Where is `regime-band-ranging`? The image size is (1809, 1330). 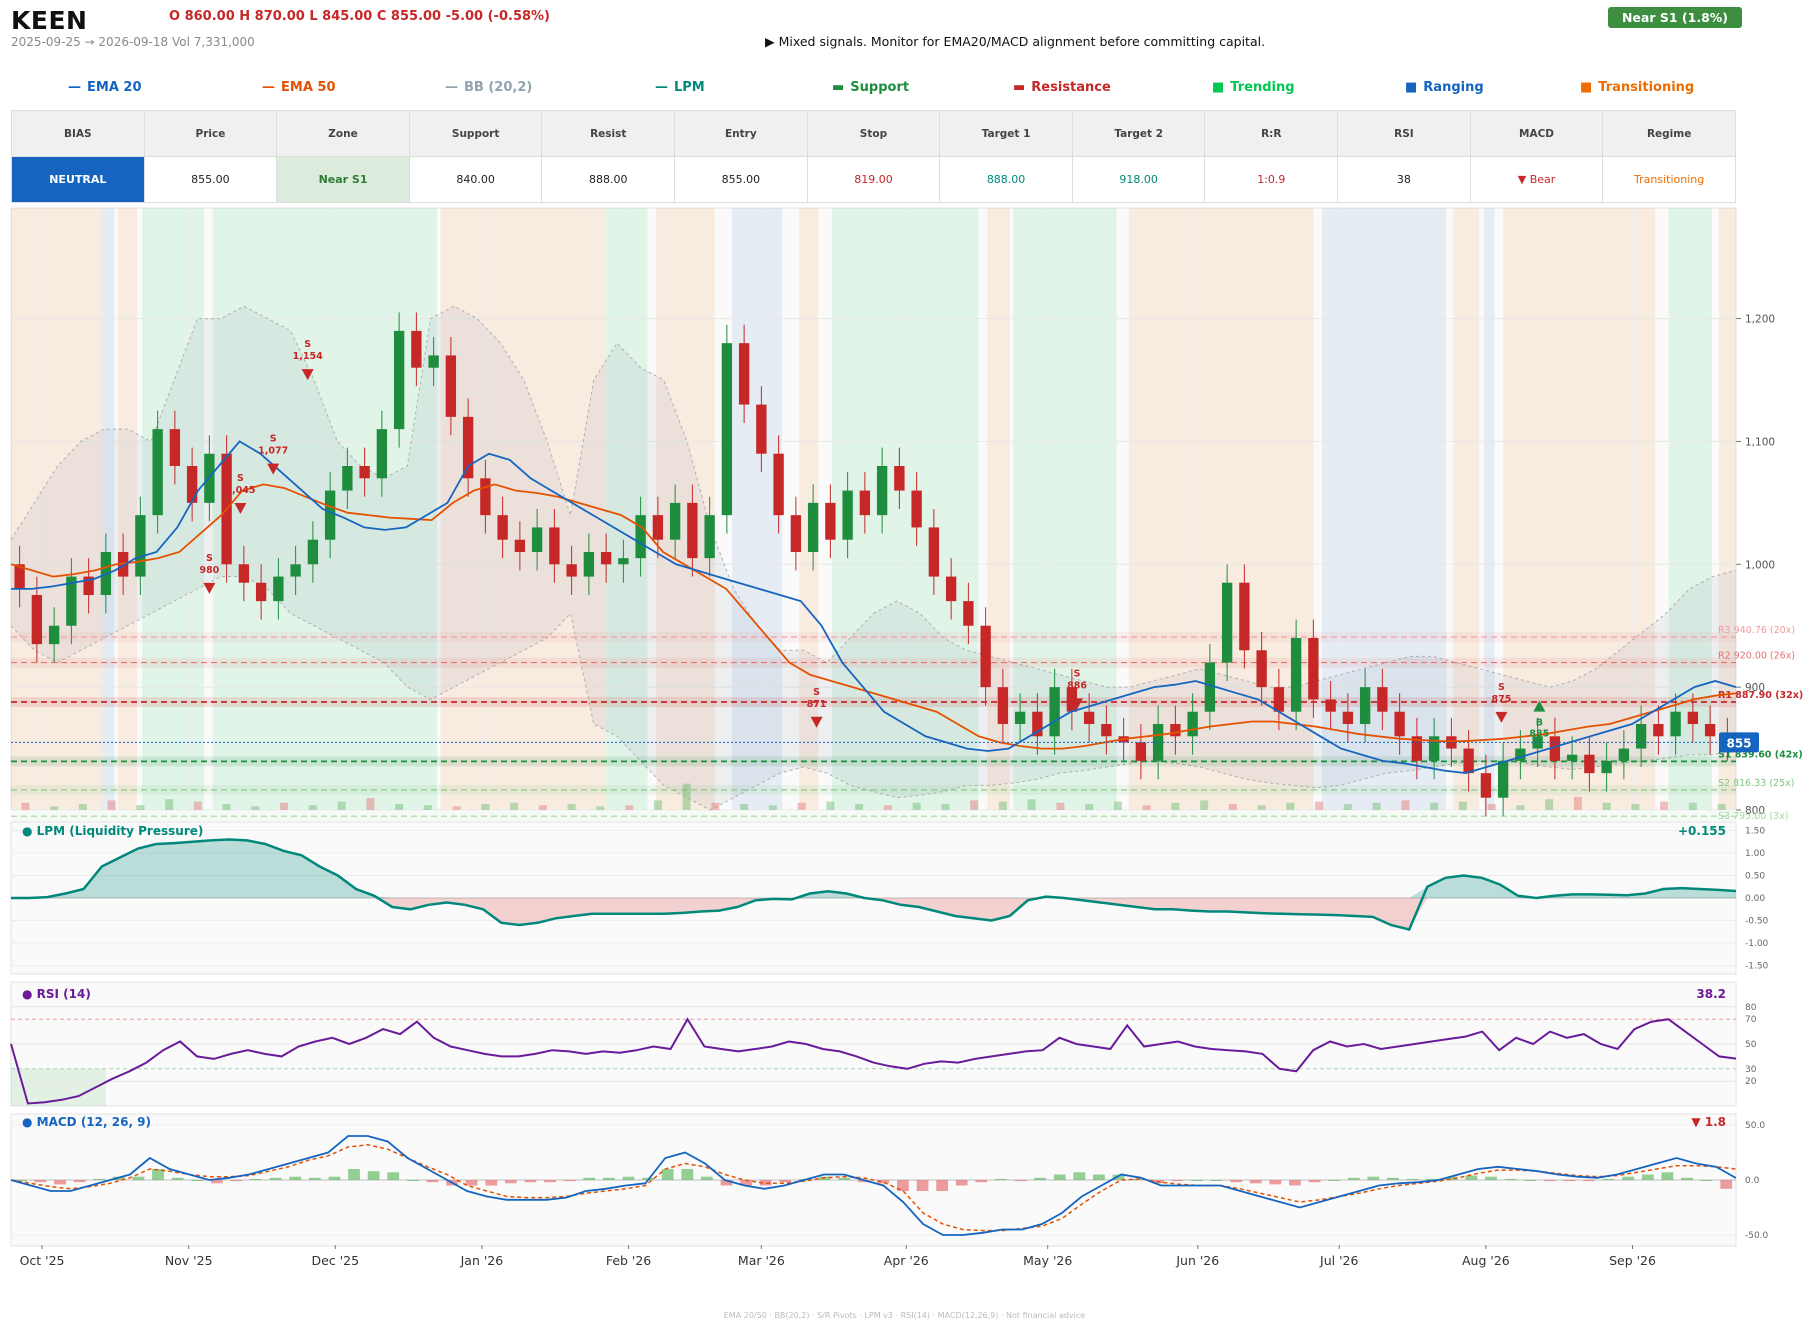
regime-band-ranging is located at coordinates (108, 509).